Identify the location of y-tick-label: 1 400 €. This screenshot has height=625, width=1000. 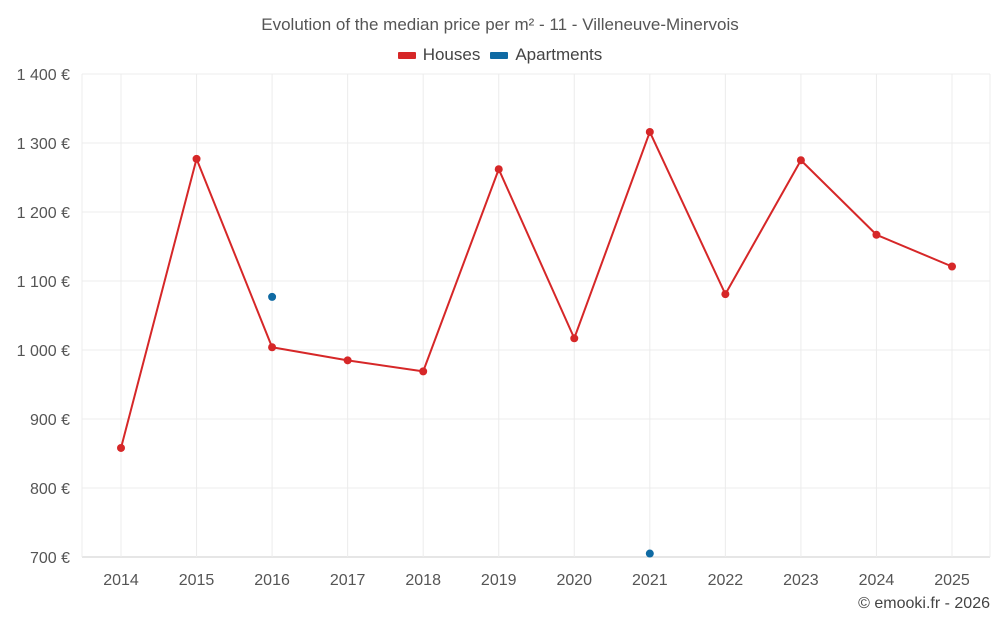
(43, 75).